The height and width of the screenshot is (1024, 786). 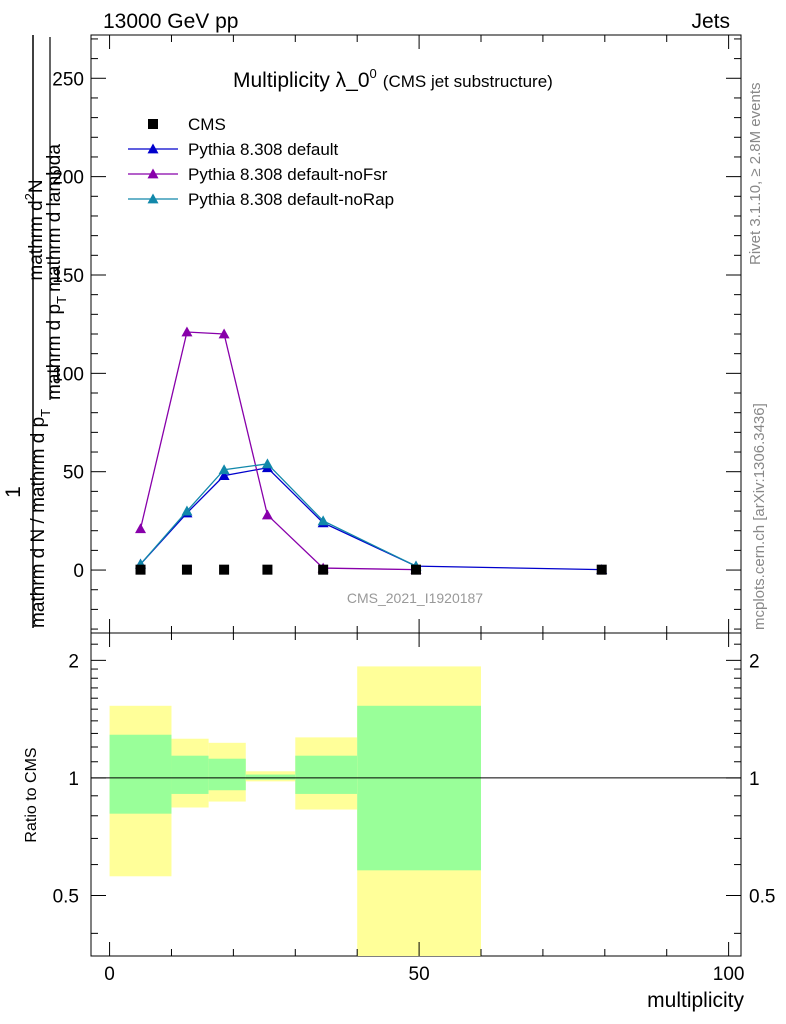 What do you see at coordinates (73, 661) in the screenshot?
I see `ratio-y-tick-label: 2` at bounding box center [73, 661].